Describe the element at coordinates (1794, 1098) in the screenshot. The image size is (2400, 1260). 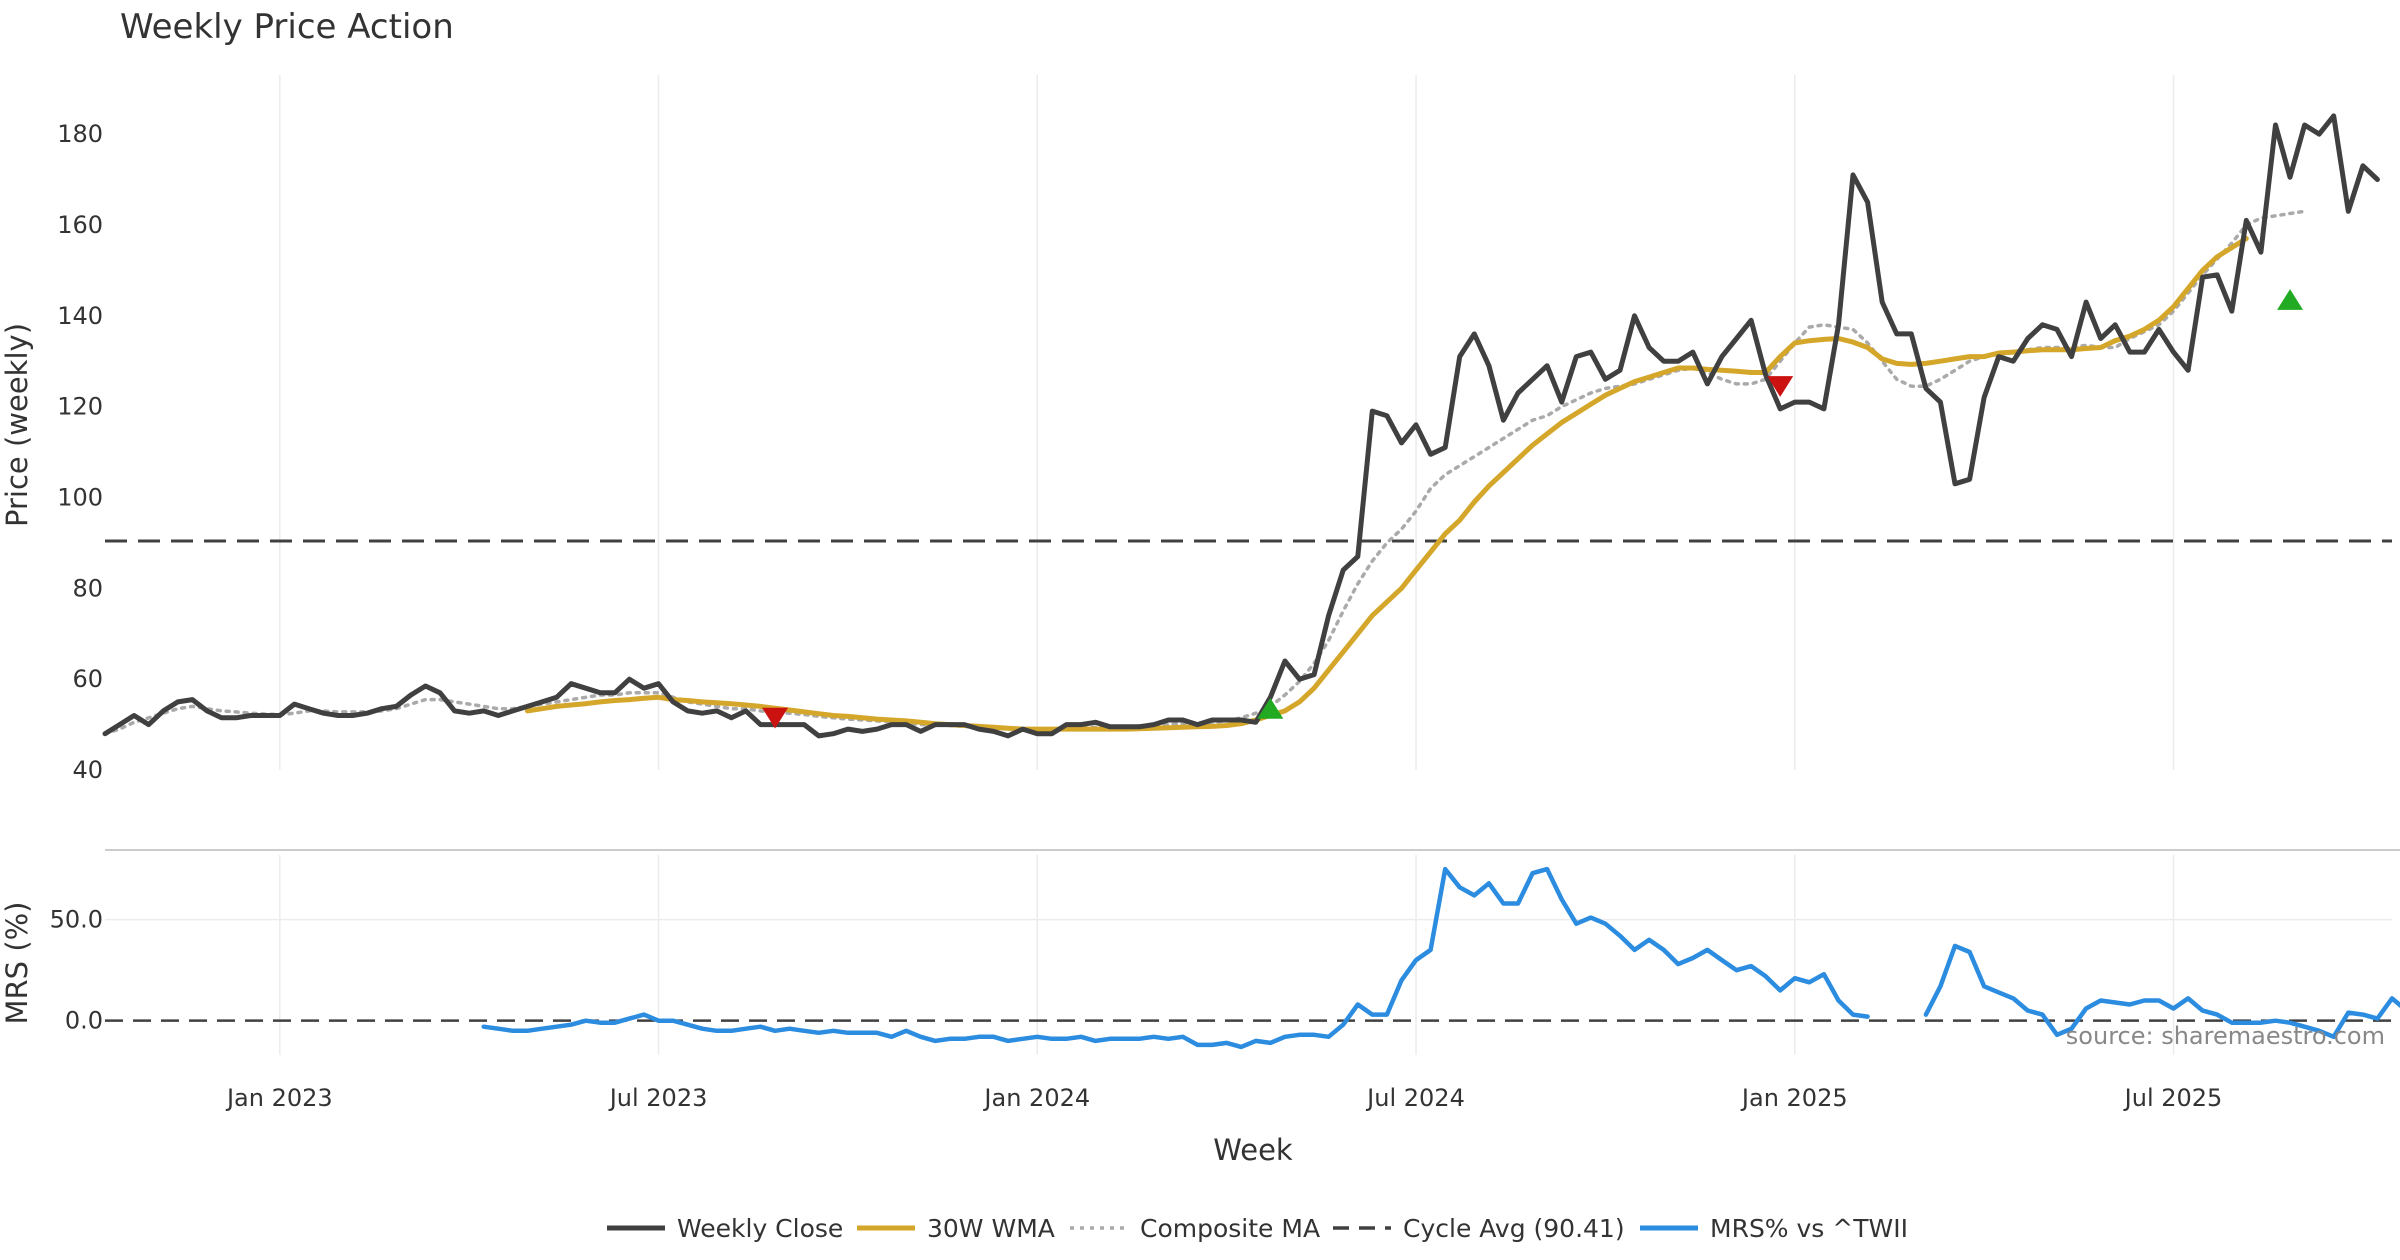
I see `x-tick-label: Jan 2025` at that location.